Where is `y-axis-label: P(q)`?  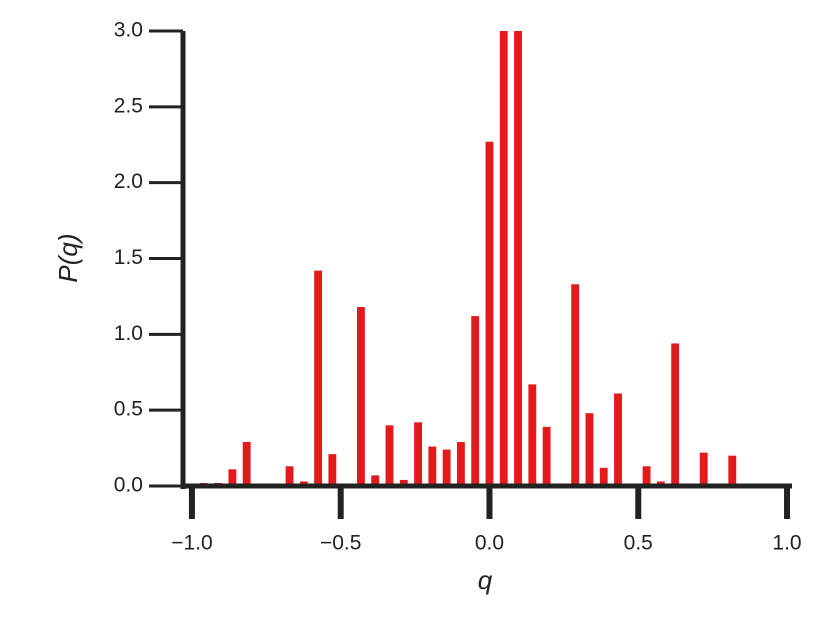
y-axis-label: P(q) is located at coordinates (68, 257).